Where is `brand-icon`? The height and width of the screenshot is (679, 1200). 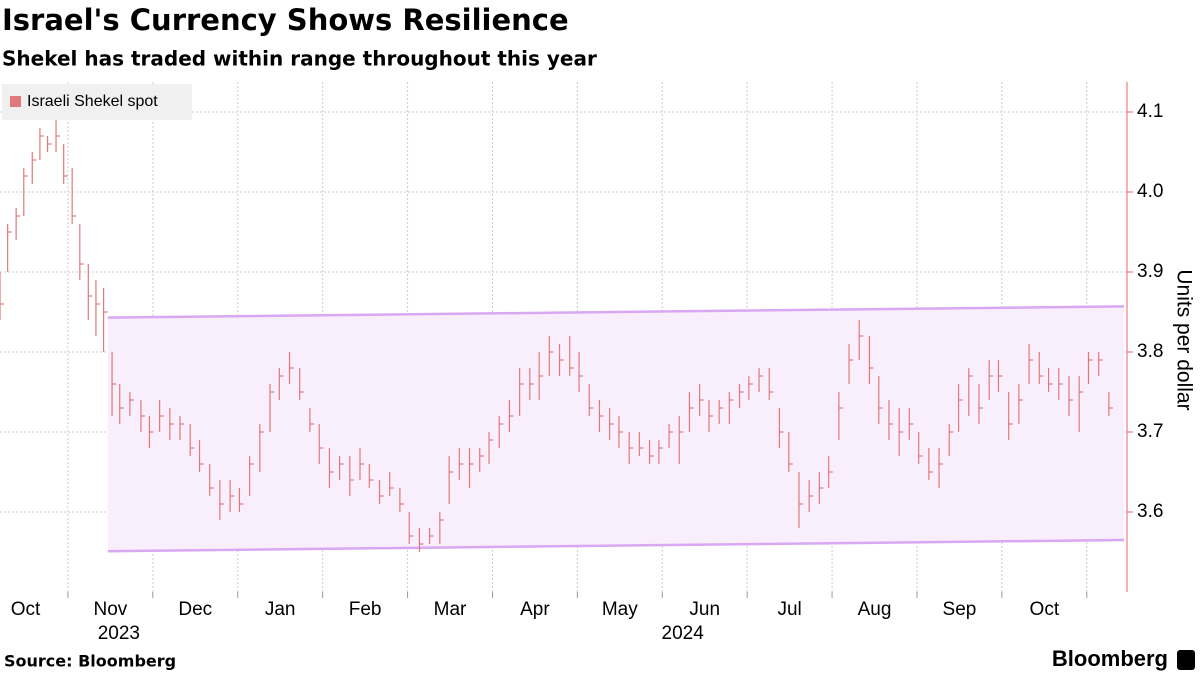
brand-icon is located at coordinates (1186, 660).